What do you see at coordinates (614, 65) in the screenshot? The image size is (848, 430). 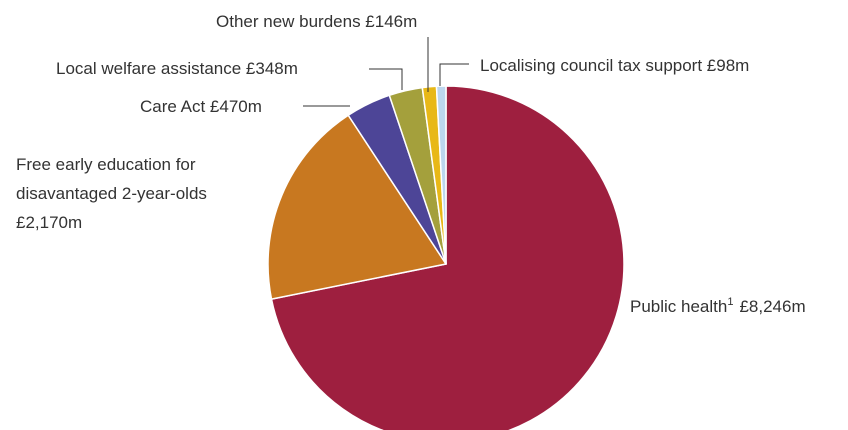 I see `label-council-tax: Localising council tax support £98m` at bounding box center [614, 65].